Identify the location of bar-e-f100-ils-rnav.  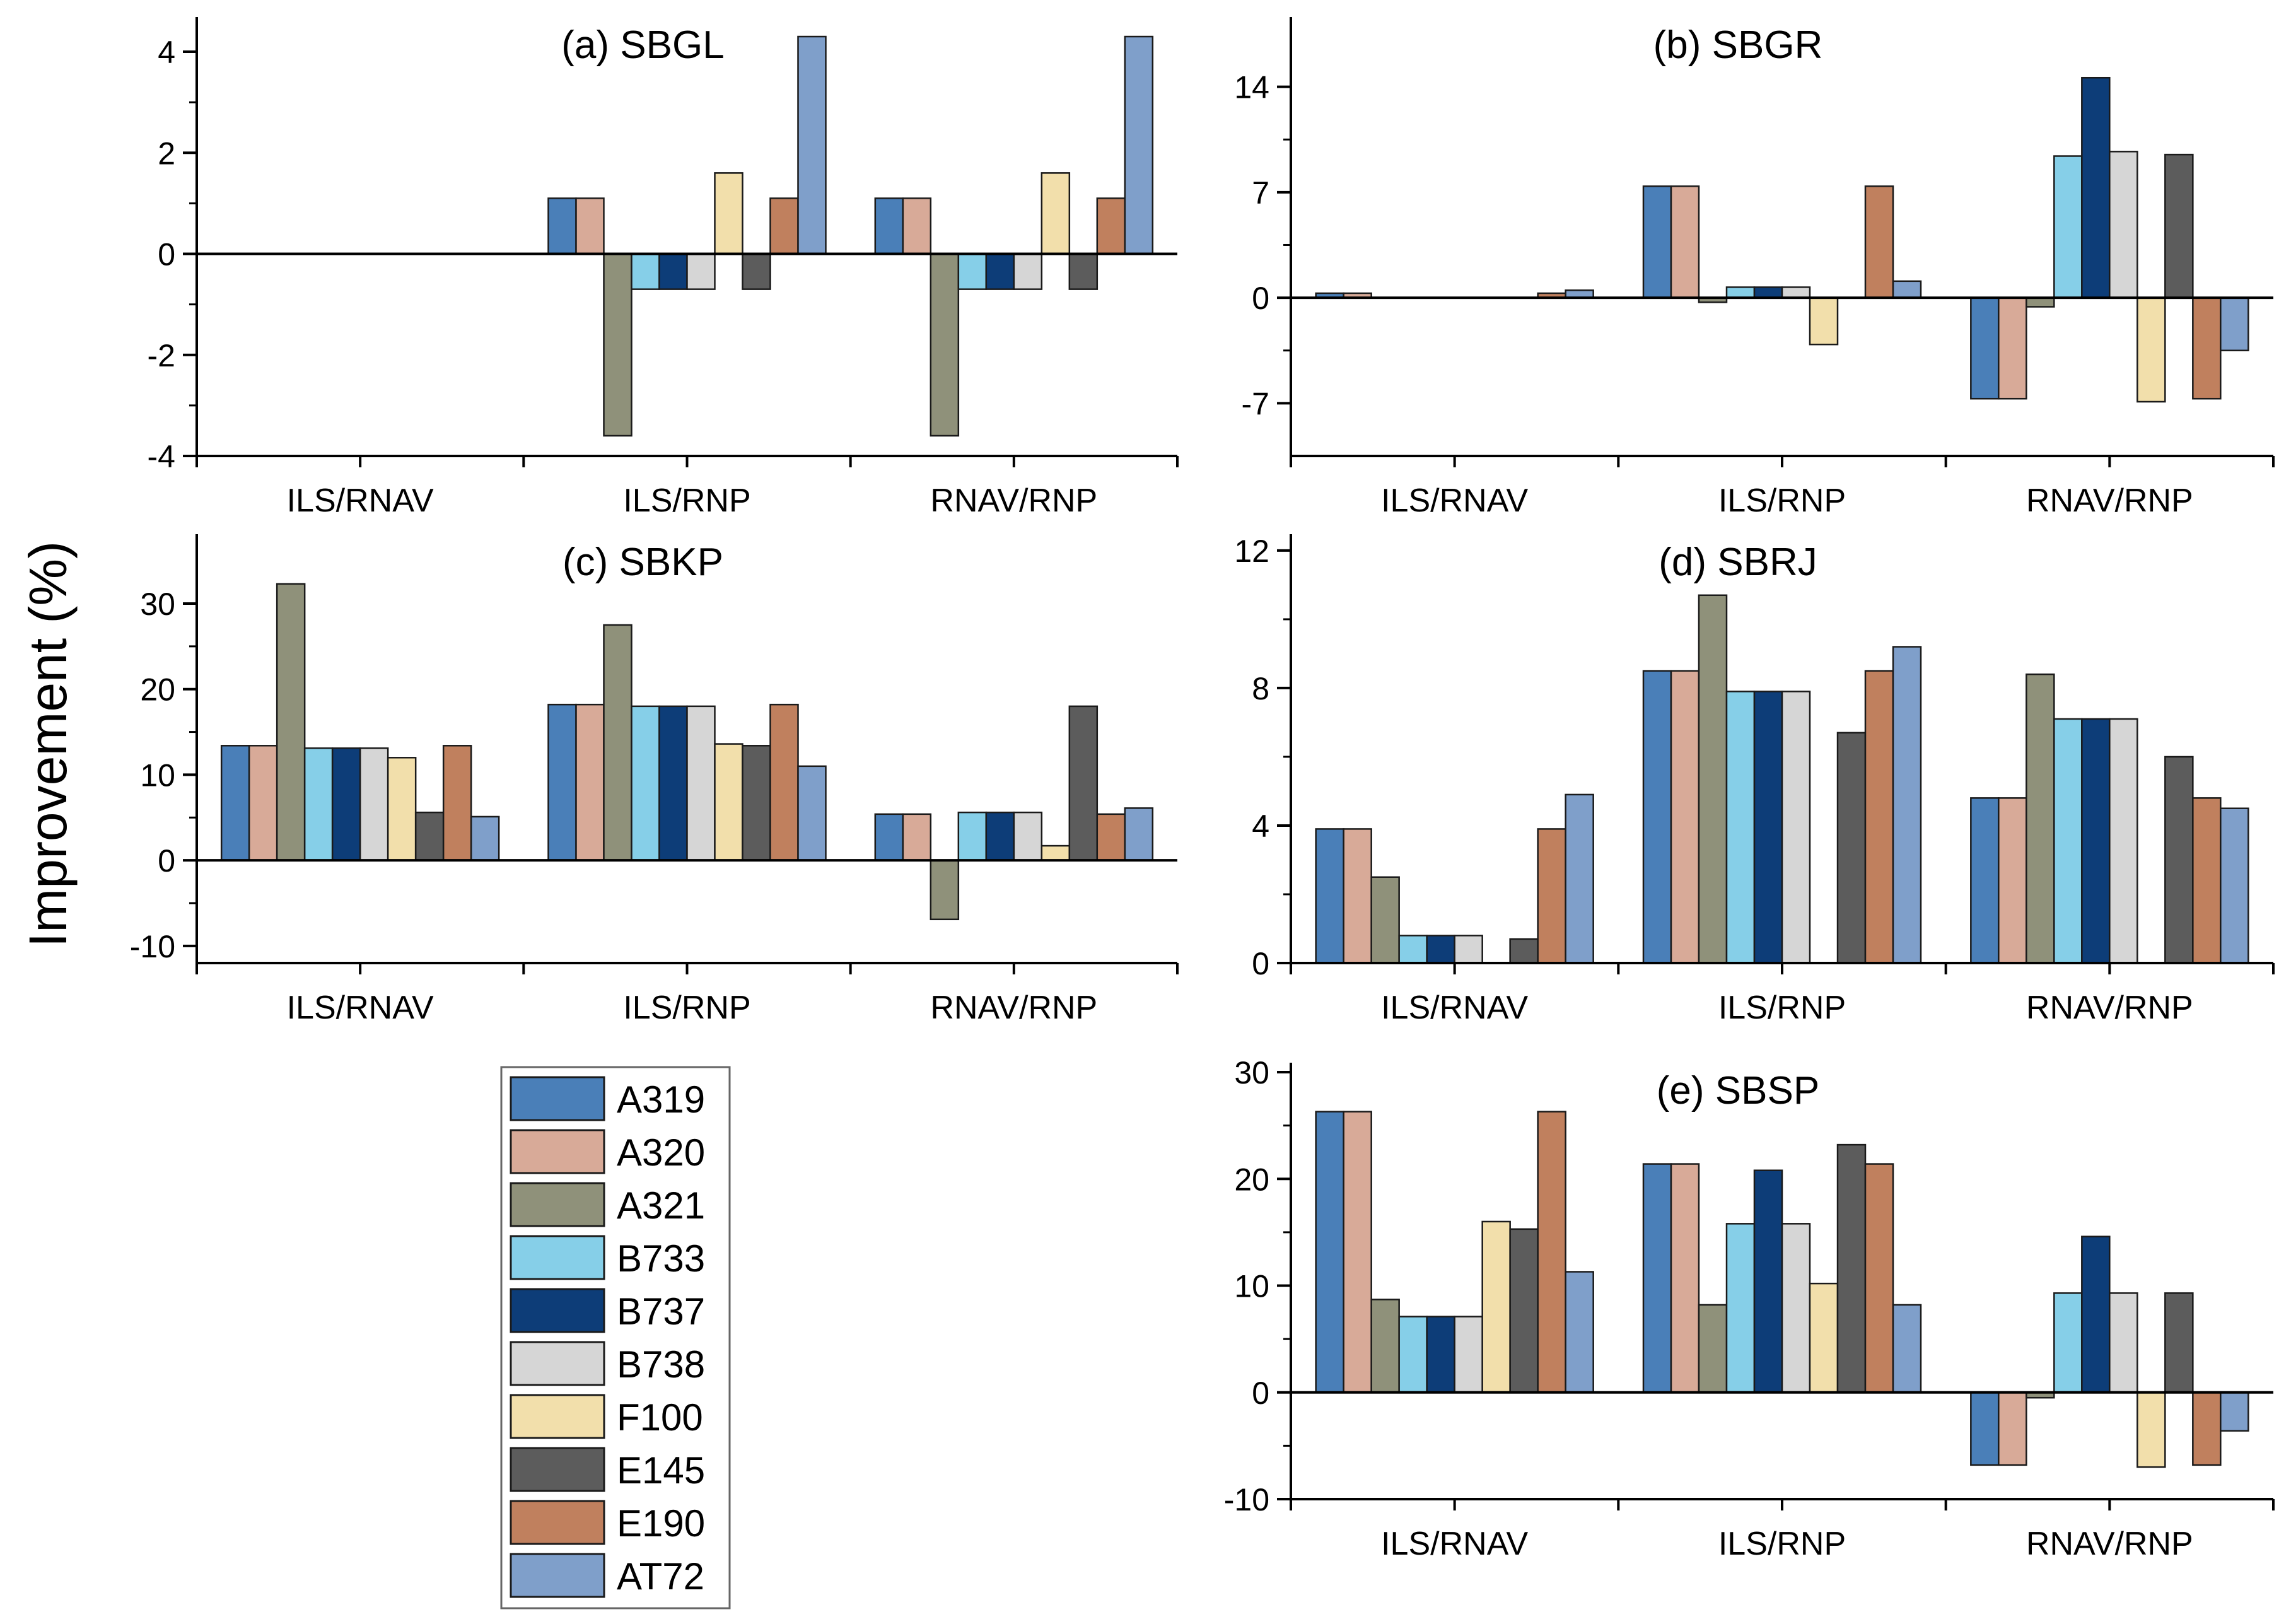
(1496, 1307).